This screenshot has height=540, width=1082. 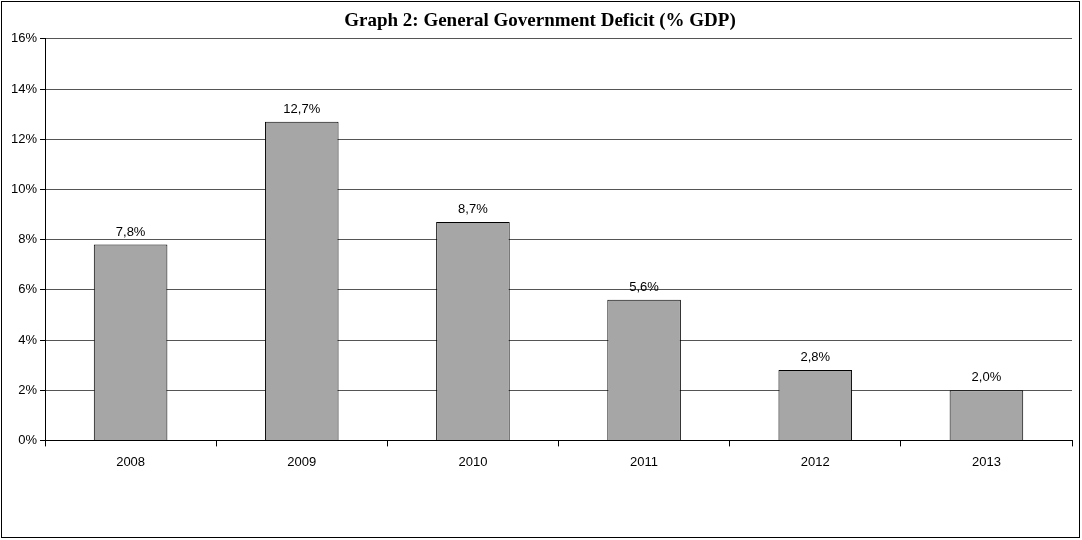 I want to click on chart-title: Graph 2: General Government Deficit (% GDP), so click(x=540, y=20).